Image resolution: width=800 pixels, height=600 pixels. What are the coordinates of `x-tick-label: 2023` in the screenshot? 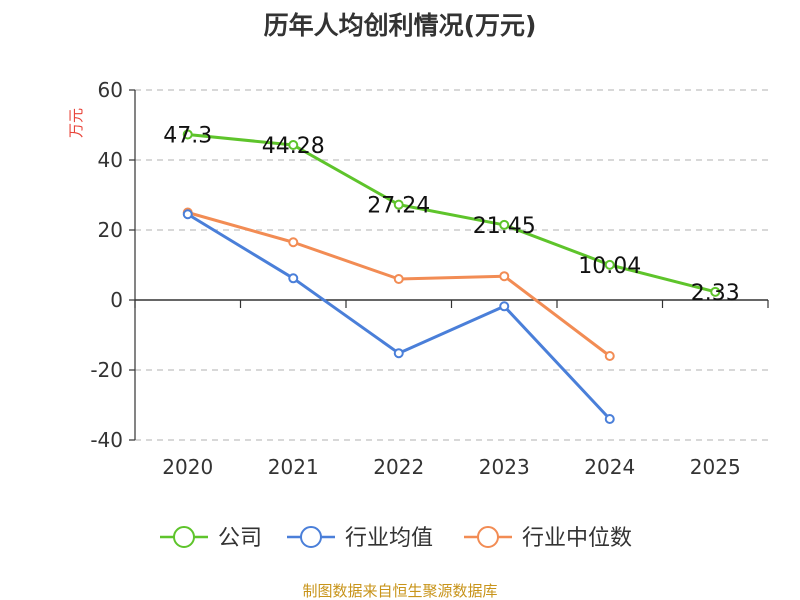 It's located at (504, 467).